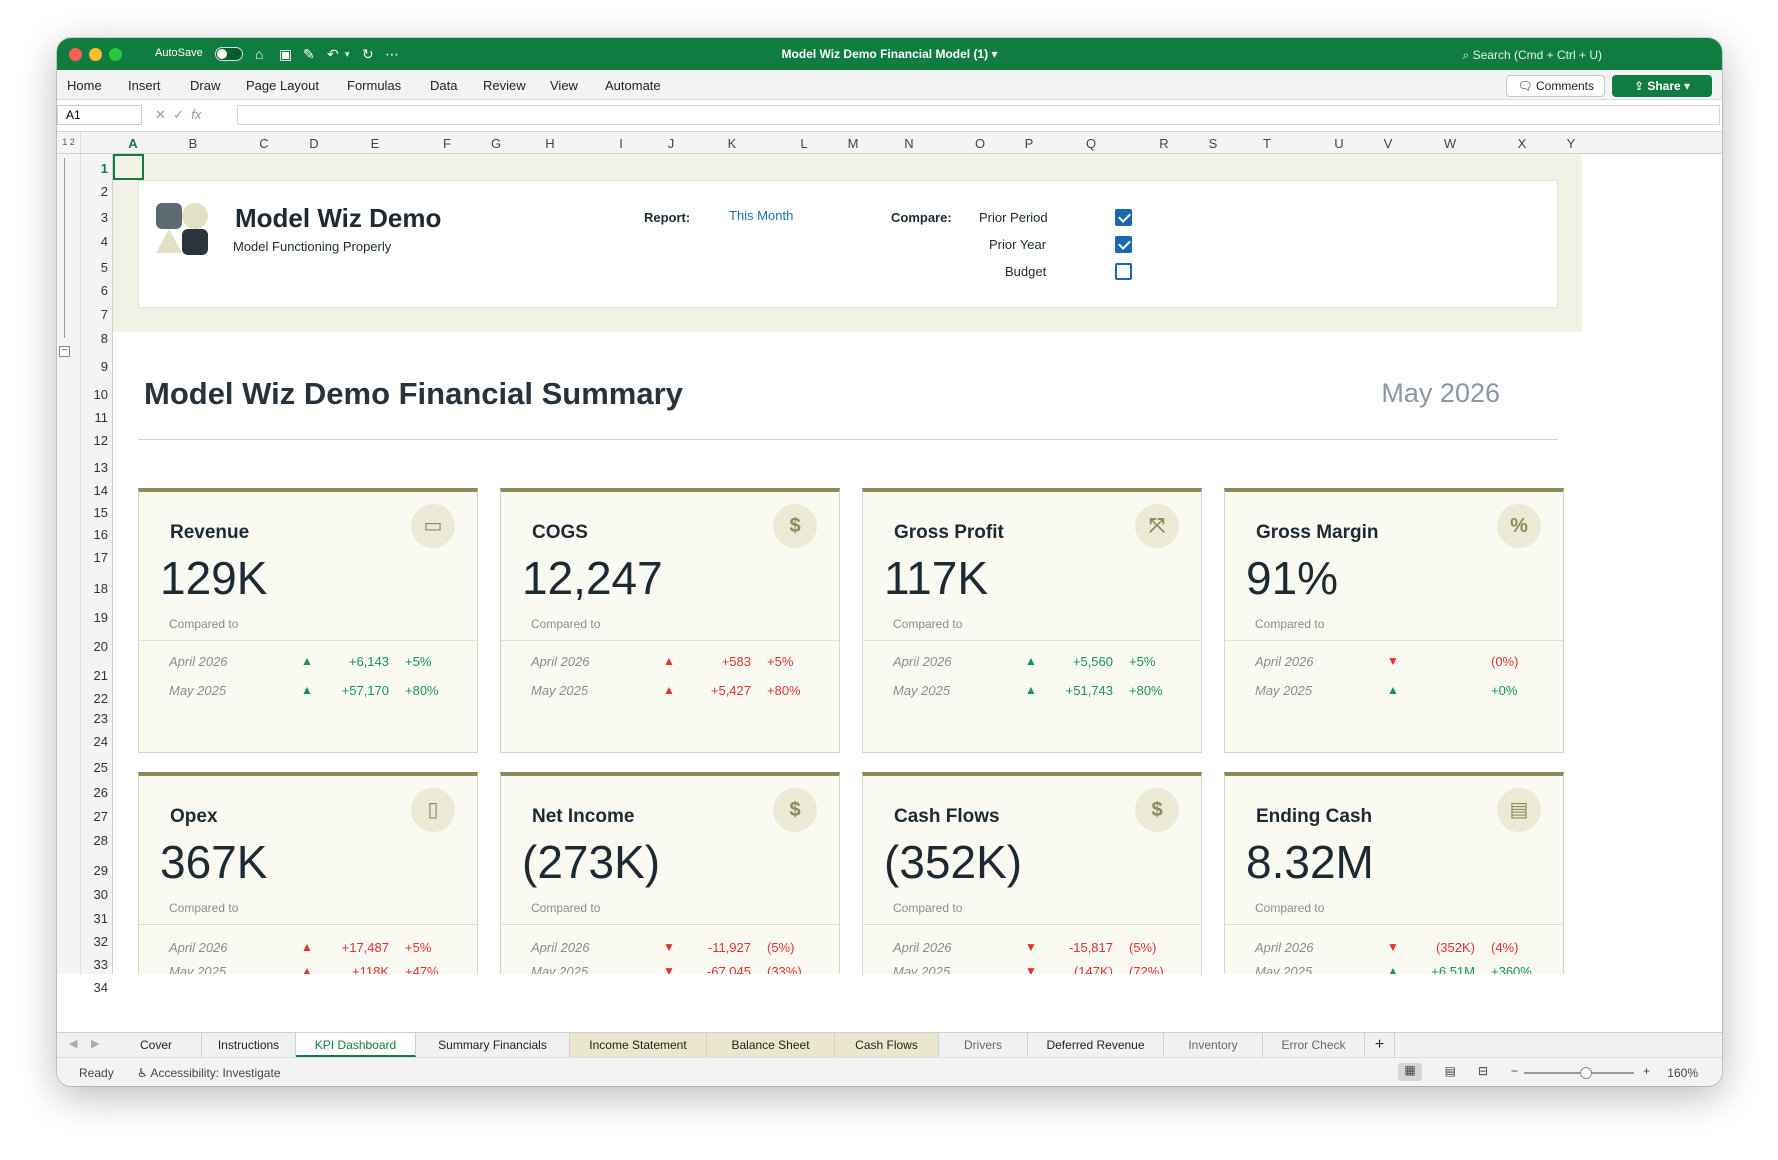  Describe the element at coordinates (133, 143) in the screenshot. I see `column-header-a: A` at that location.